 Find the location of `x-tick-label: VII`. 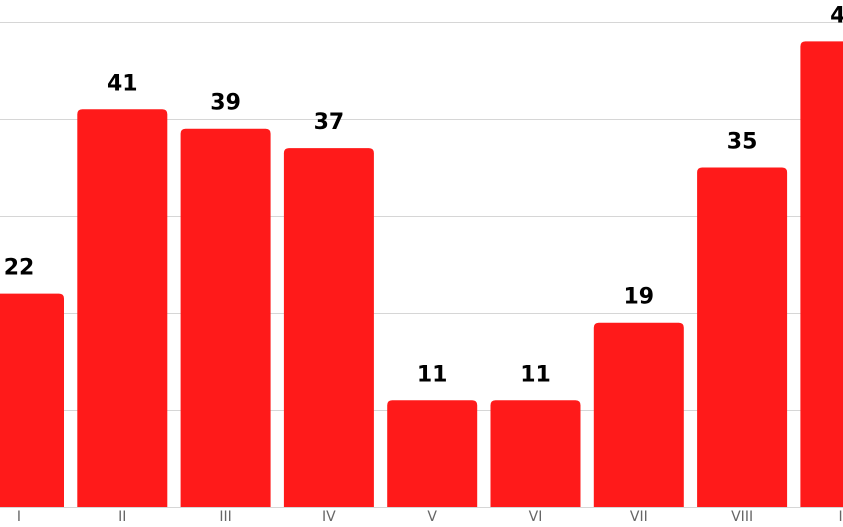

x-tick-label: VII is located at coordinates (639, 517).